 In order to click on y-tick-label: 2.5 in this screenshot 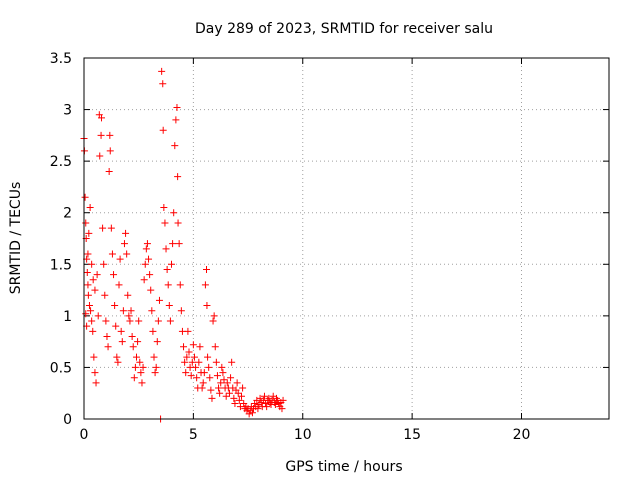, I will do `click(61, 162)`.